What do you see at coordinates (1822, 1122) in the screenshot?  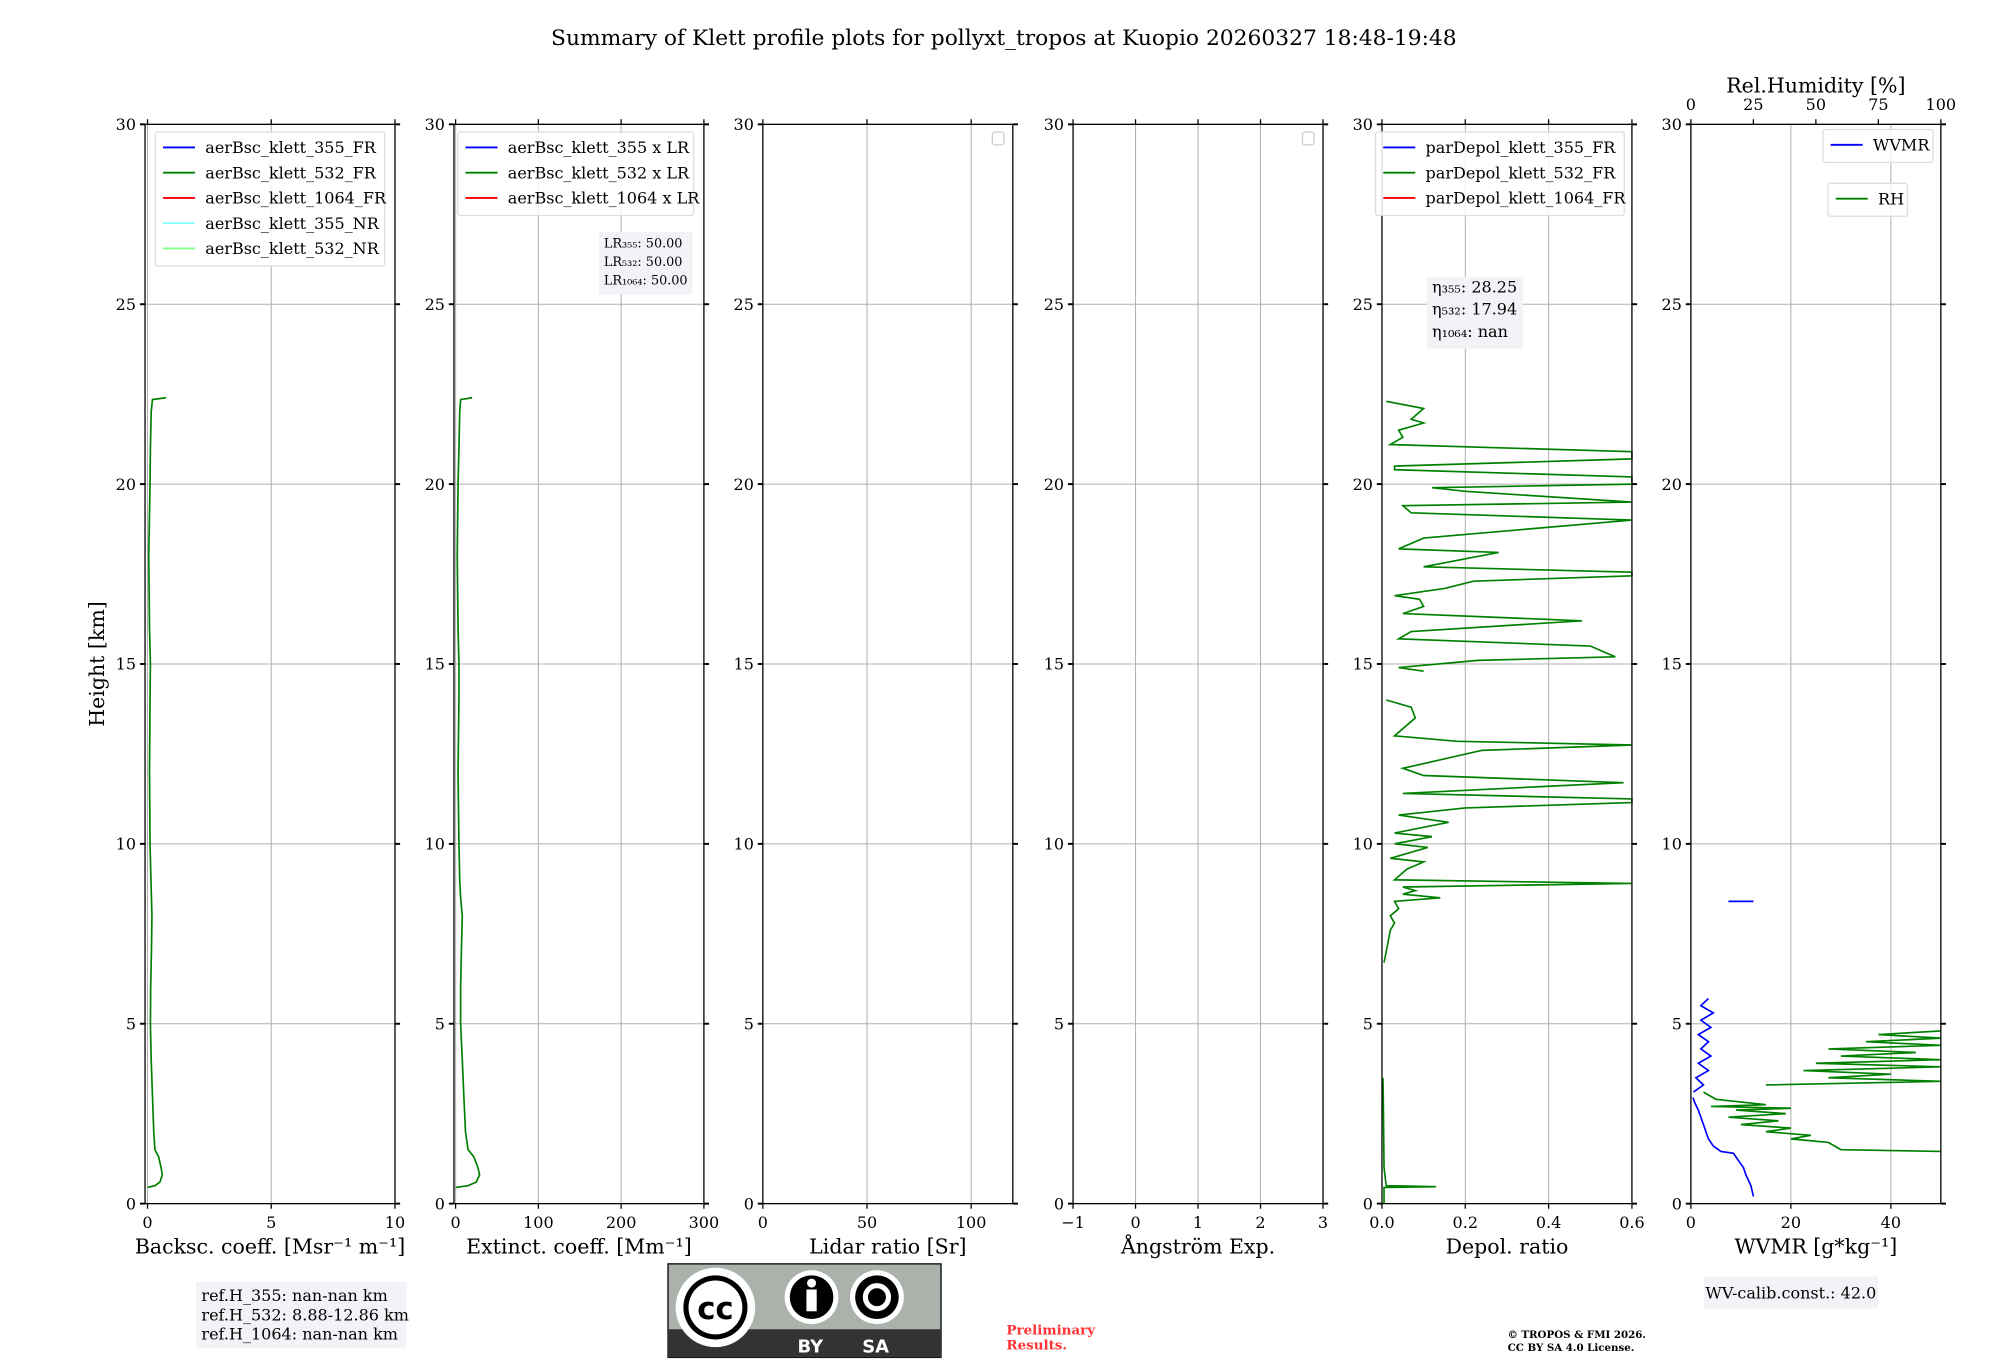 I see `series-RH` at bounding box center [1822, 1122].